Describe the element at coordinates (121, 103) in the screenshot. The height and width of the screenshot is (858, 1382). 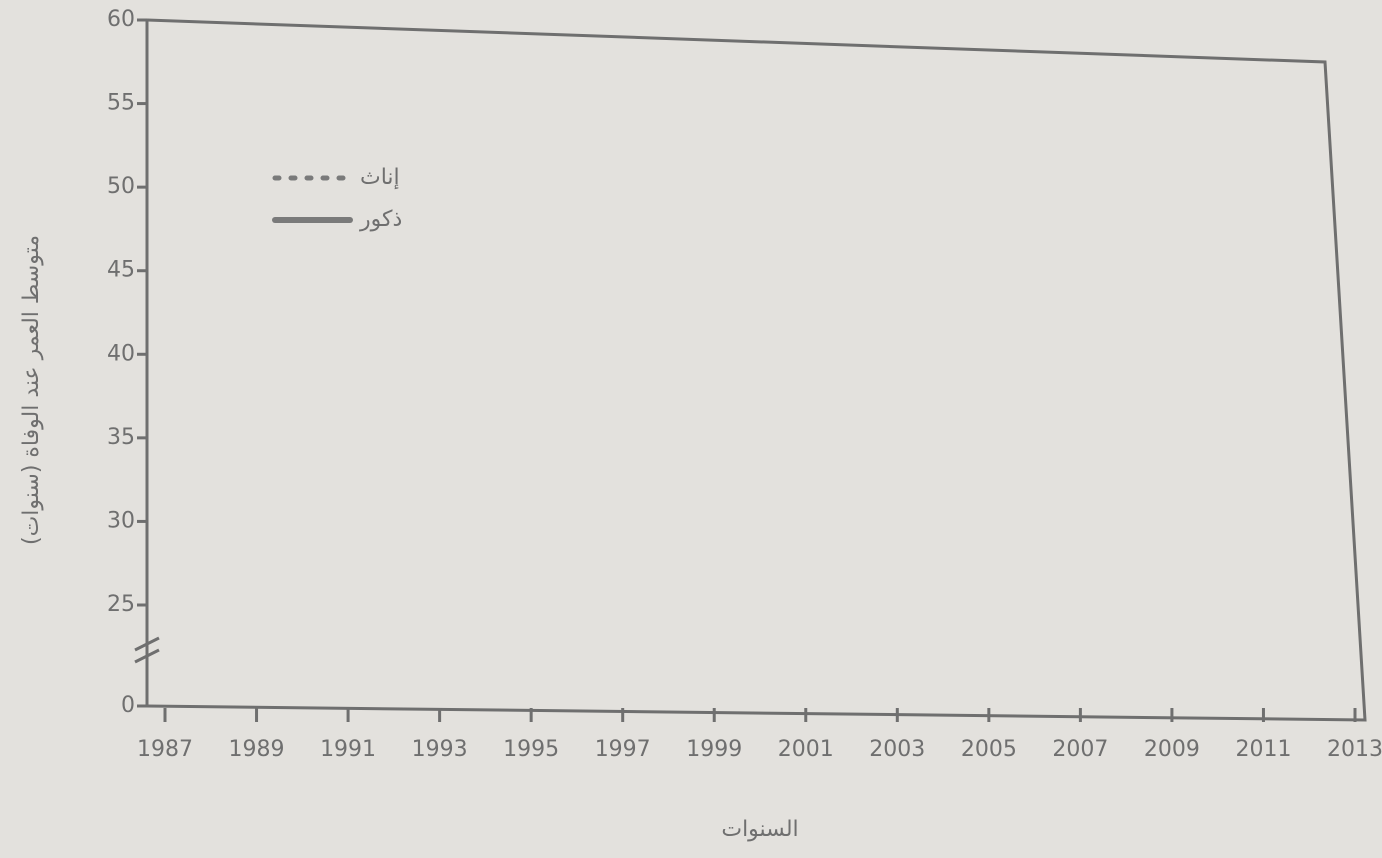
I see `y-tick-label: 55` at that location.